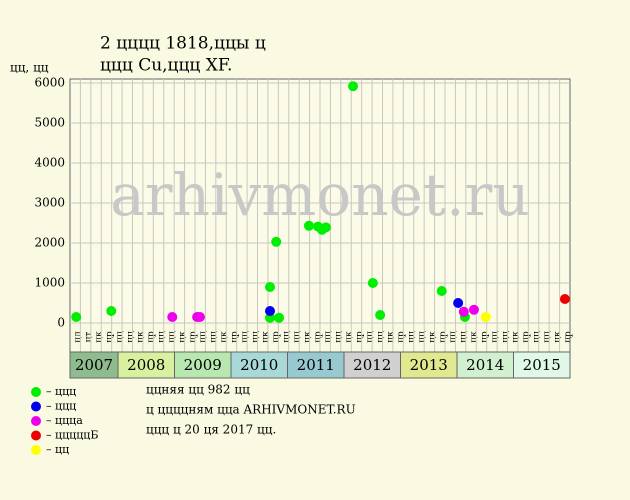 This screenshot has width=630, height=500. I want to click on year-label: 2010, so click(259, 365).